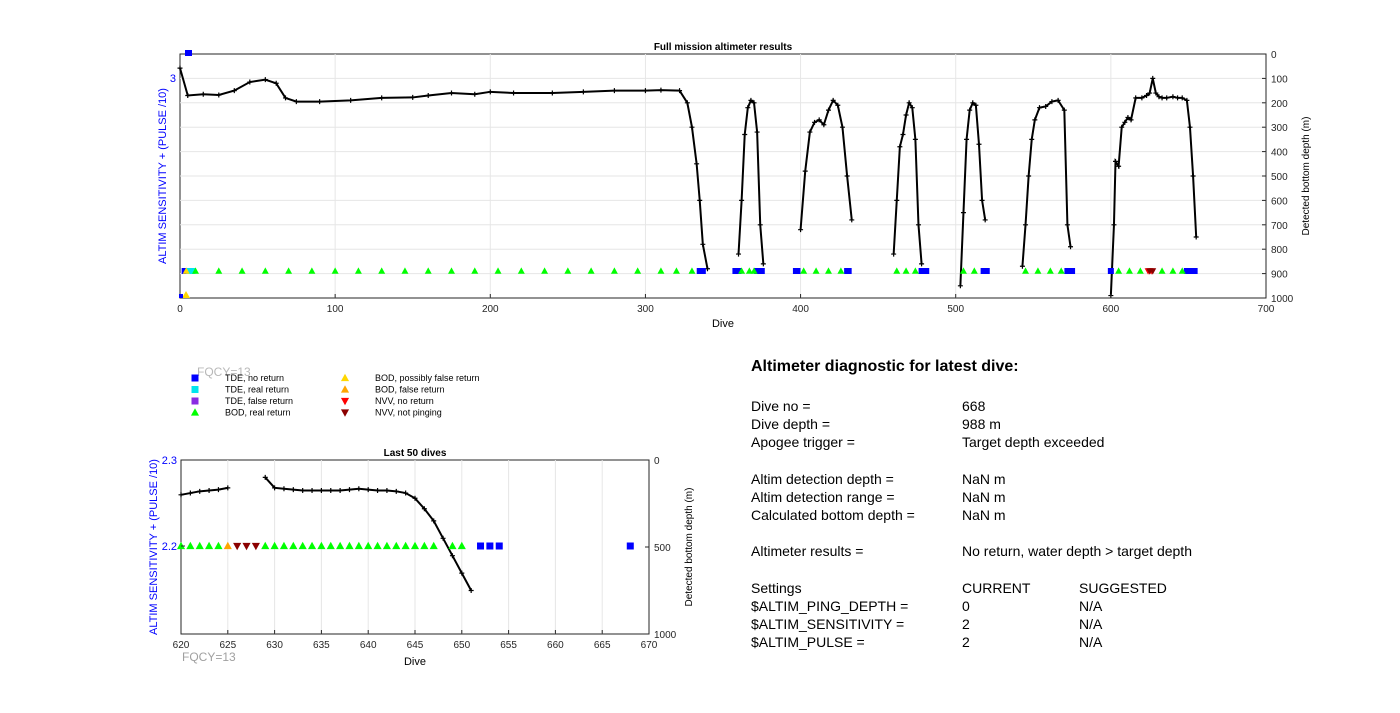 Image resolution: width=1400 pixels, height=713 pixels. I want to click on x-tick-label: 635, so click(321, 645).